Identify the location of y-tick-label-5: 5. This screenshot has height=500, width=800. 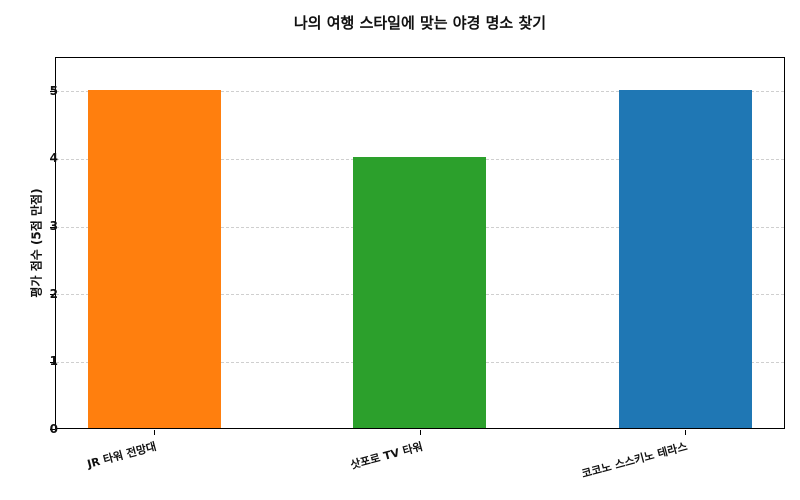
(53, 91).